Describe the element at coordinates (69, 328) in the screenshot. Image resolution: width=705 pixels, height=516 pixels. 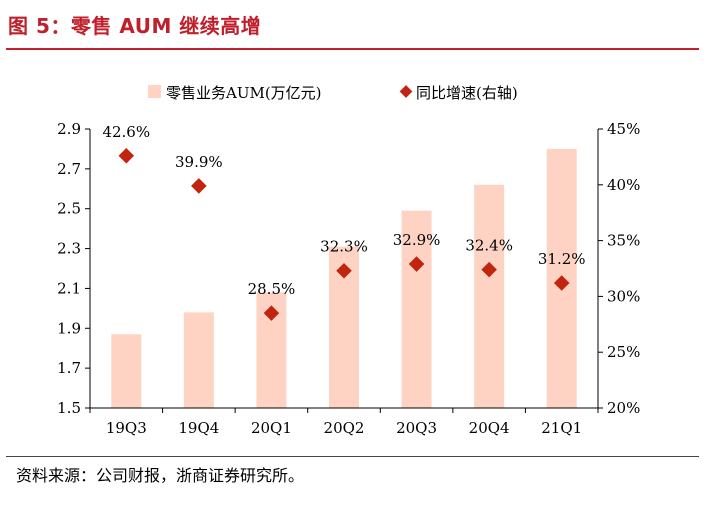
I see `left-tick-label: 1.9` at that location.